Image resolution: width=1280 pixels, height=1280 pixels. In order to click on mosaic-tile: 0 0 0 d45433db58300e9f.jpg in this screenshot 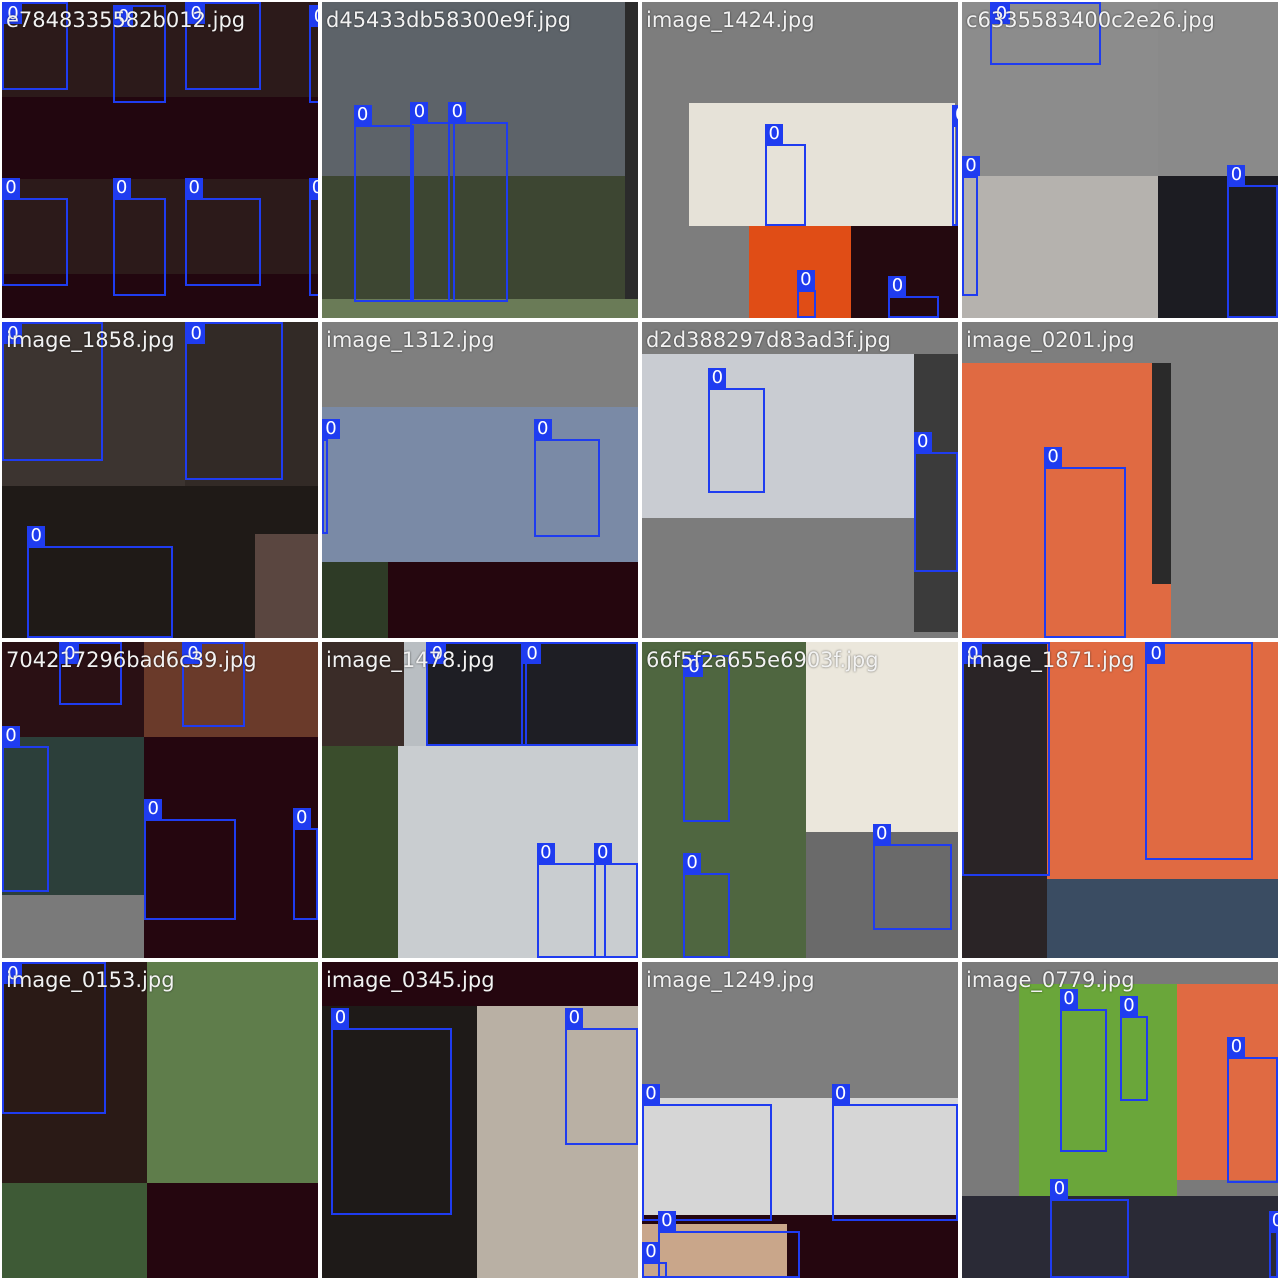, I will do `click(480, 160)`.